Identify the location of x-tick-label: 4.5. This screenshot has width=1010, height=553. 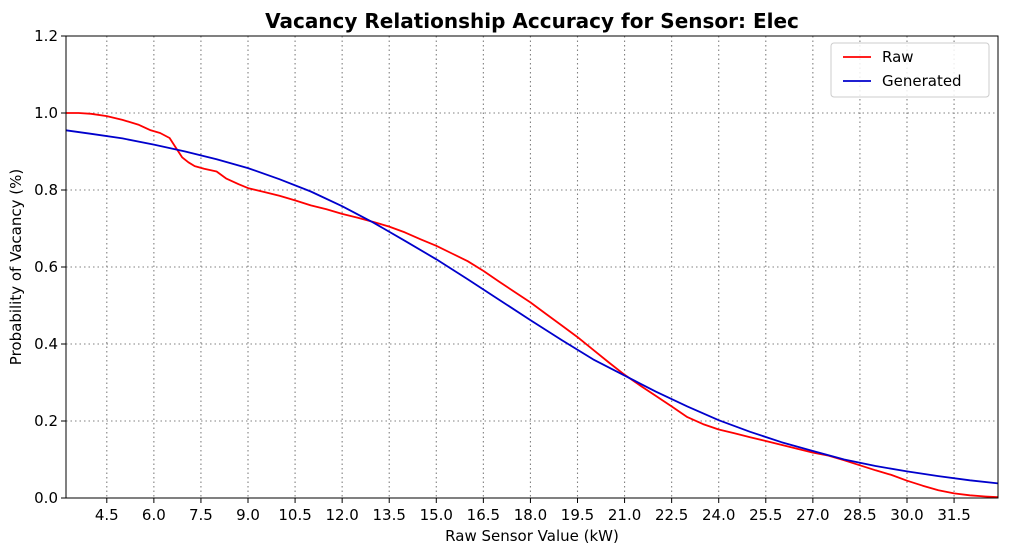
(107, 515).